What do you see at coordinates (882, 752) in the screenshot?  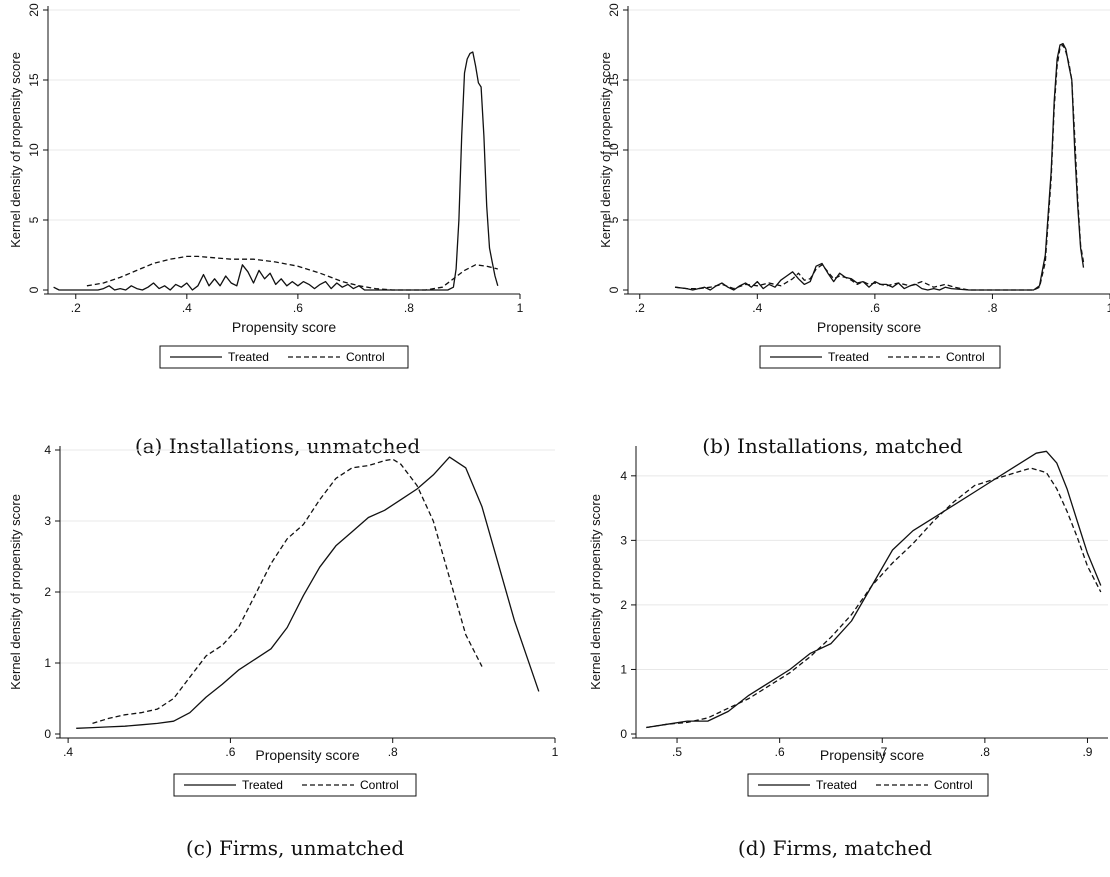 I see `x-tick-label: .7` at bounding box center [882, 752].